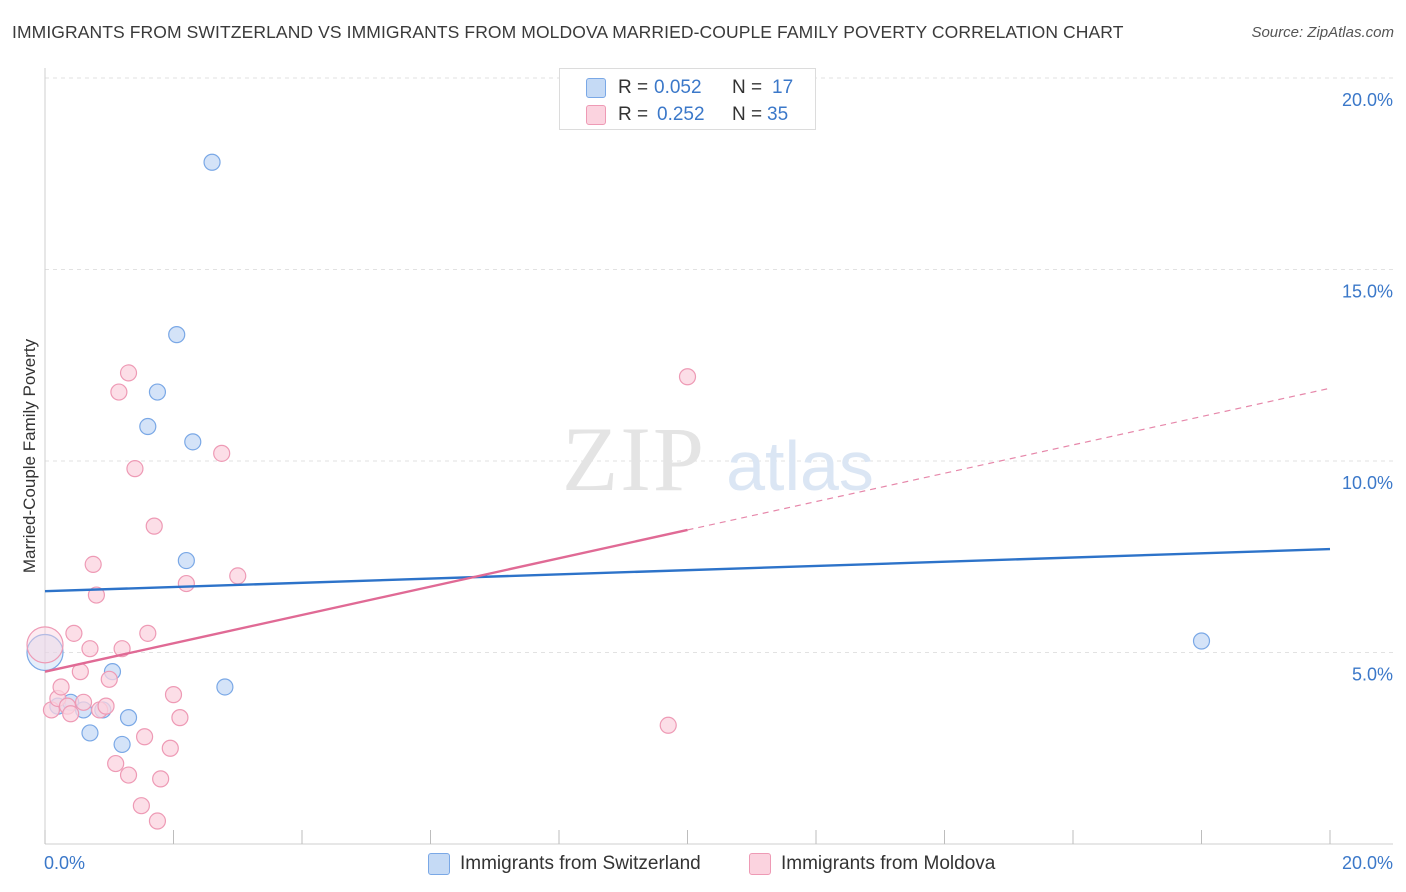 The image size is (1406, 892). What do you see at coordinates (1367, 292) in the screenshot?
I see `y-tick-label: 15.0%` at bounding box center [1367, 292].